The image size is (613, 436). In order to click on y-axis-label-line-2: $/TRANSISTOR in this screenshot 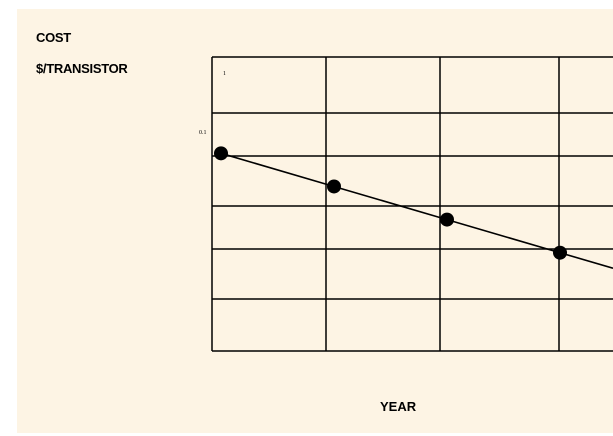, I will do `click(82, 68)`.